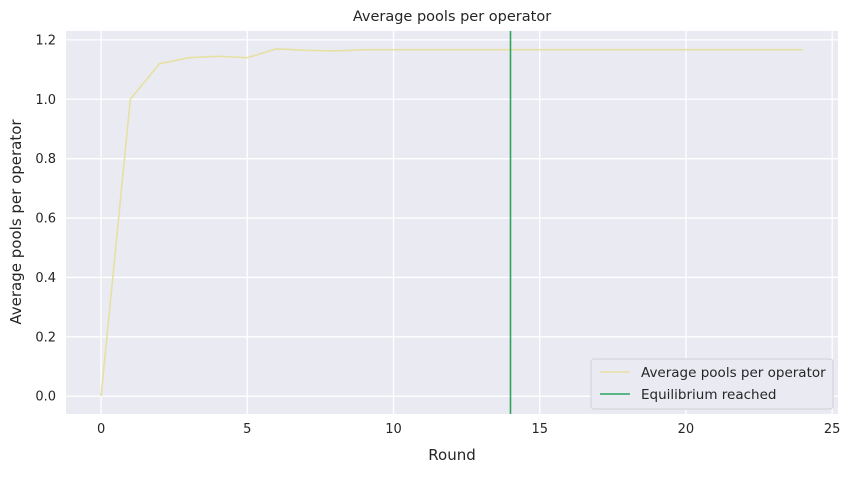  Describe the element at coordinates (451, 455) in the screenshot. I see `x-axis-label: Round` at that location.